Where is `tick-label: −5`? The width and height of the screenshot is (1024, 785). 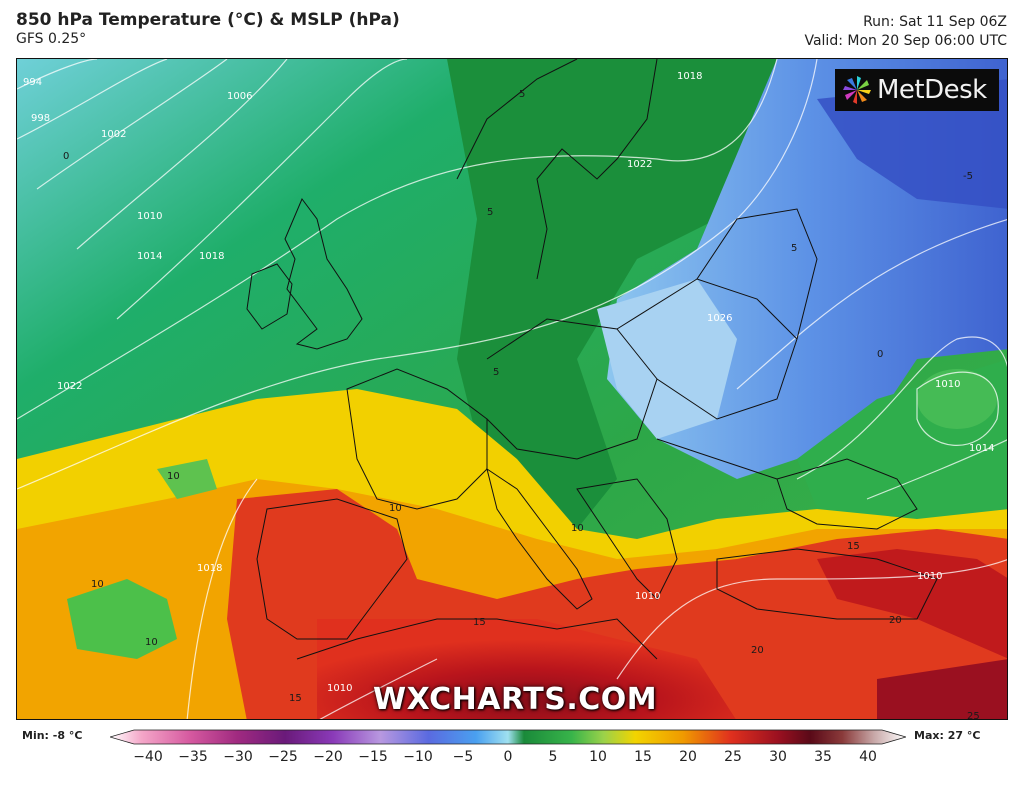
tick-label: −5 is located at coordinates (463, 757).